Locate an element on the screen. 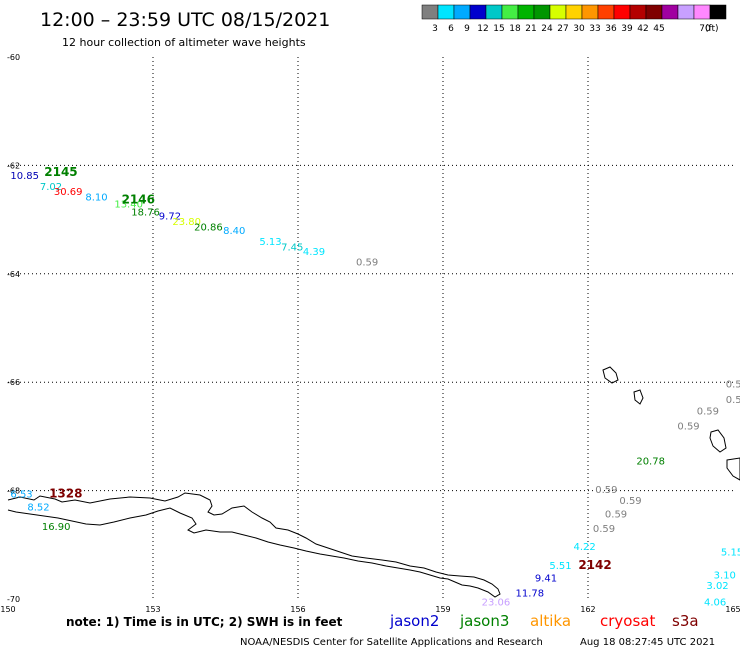 This screenshot has height=650, width=740. lat-tick-label: -64 is located at coordinates (13, 274).